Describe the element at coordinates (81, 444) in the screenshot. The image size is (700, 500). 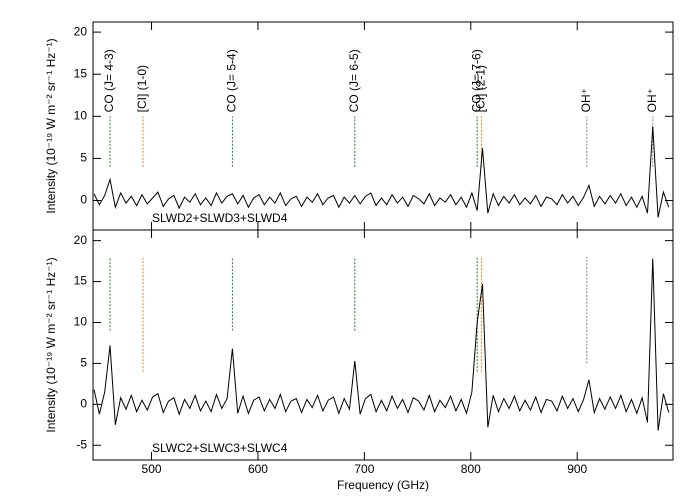
I see `y-tick-label: -5` at that location.